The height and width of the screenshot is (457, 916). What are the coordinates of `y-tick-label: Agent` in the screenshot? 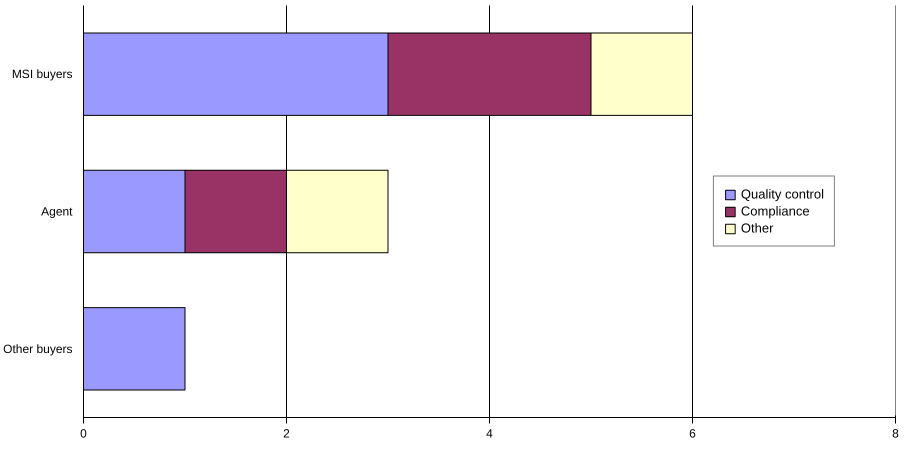 It's located at (57, 211).